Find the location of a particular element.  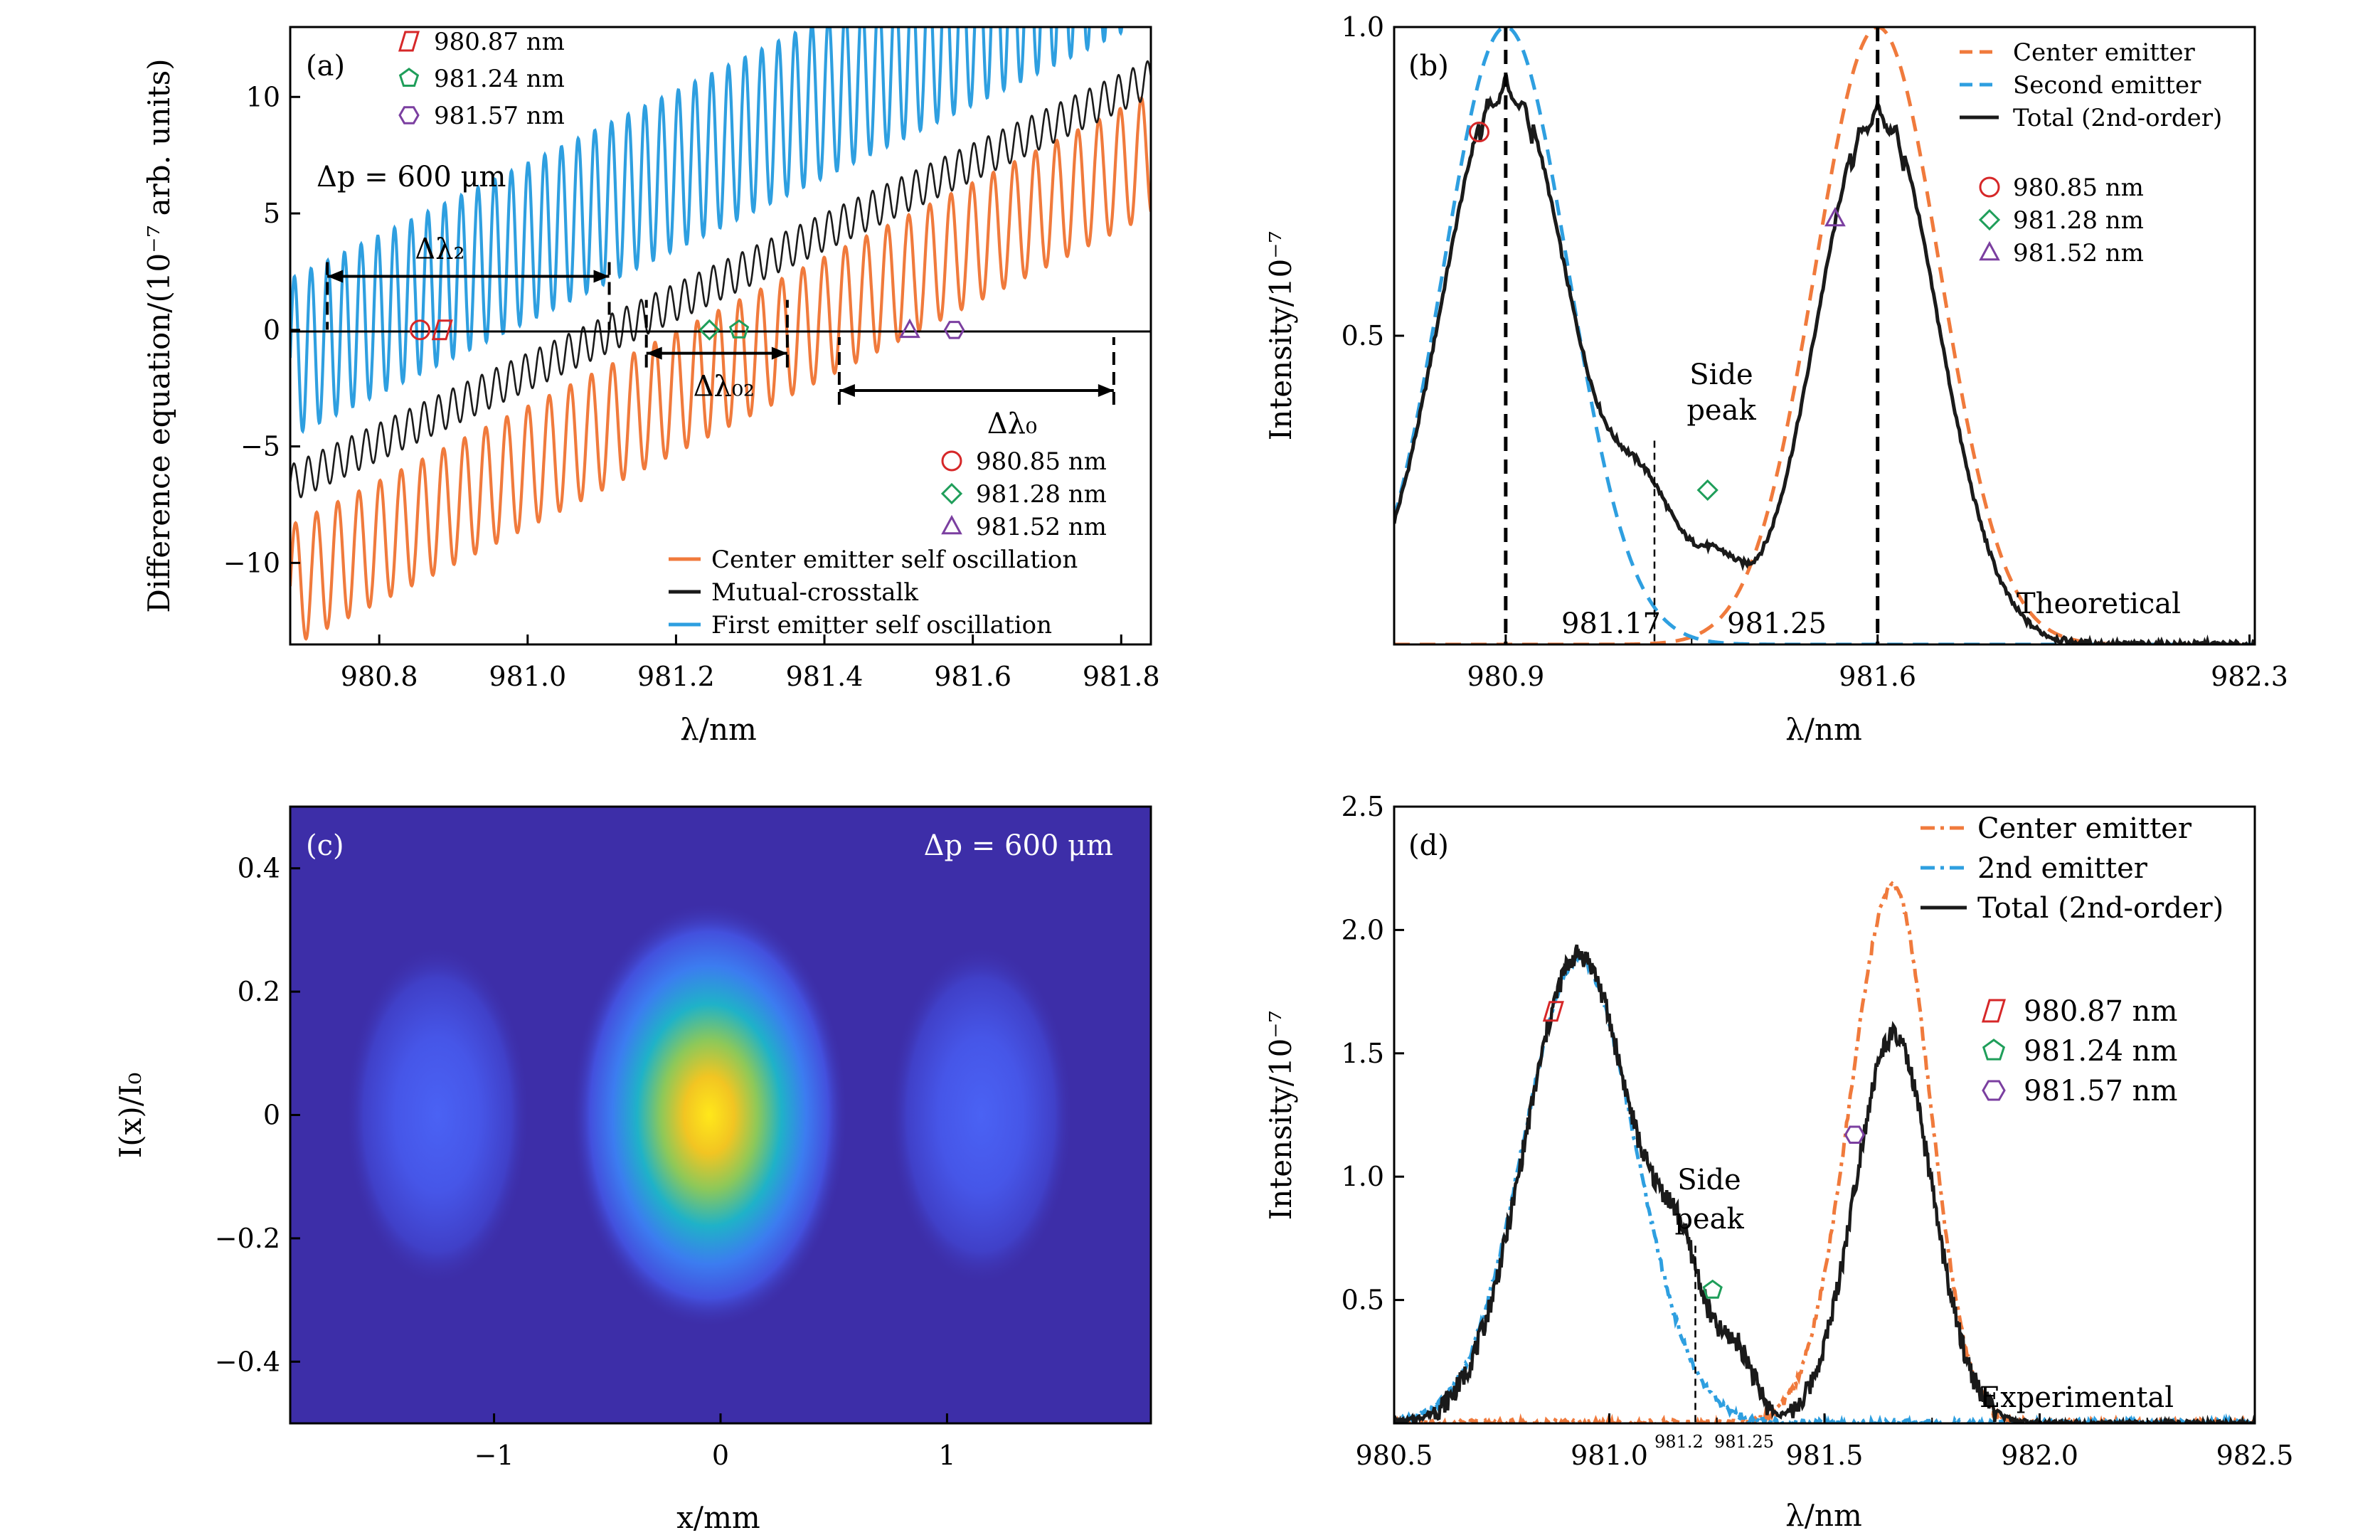

a-ytick-label: 0 is located at coordinates (271, 330).